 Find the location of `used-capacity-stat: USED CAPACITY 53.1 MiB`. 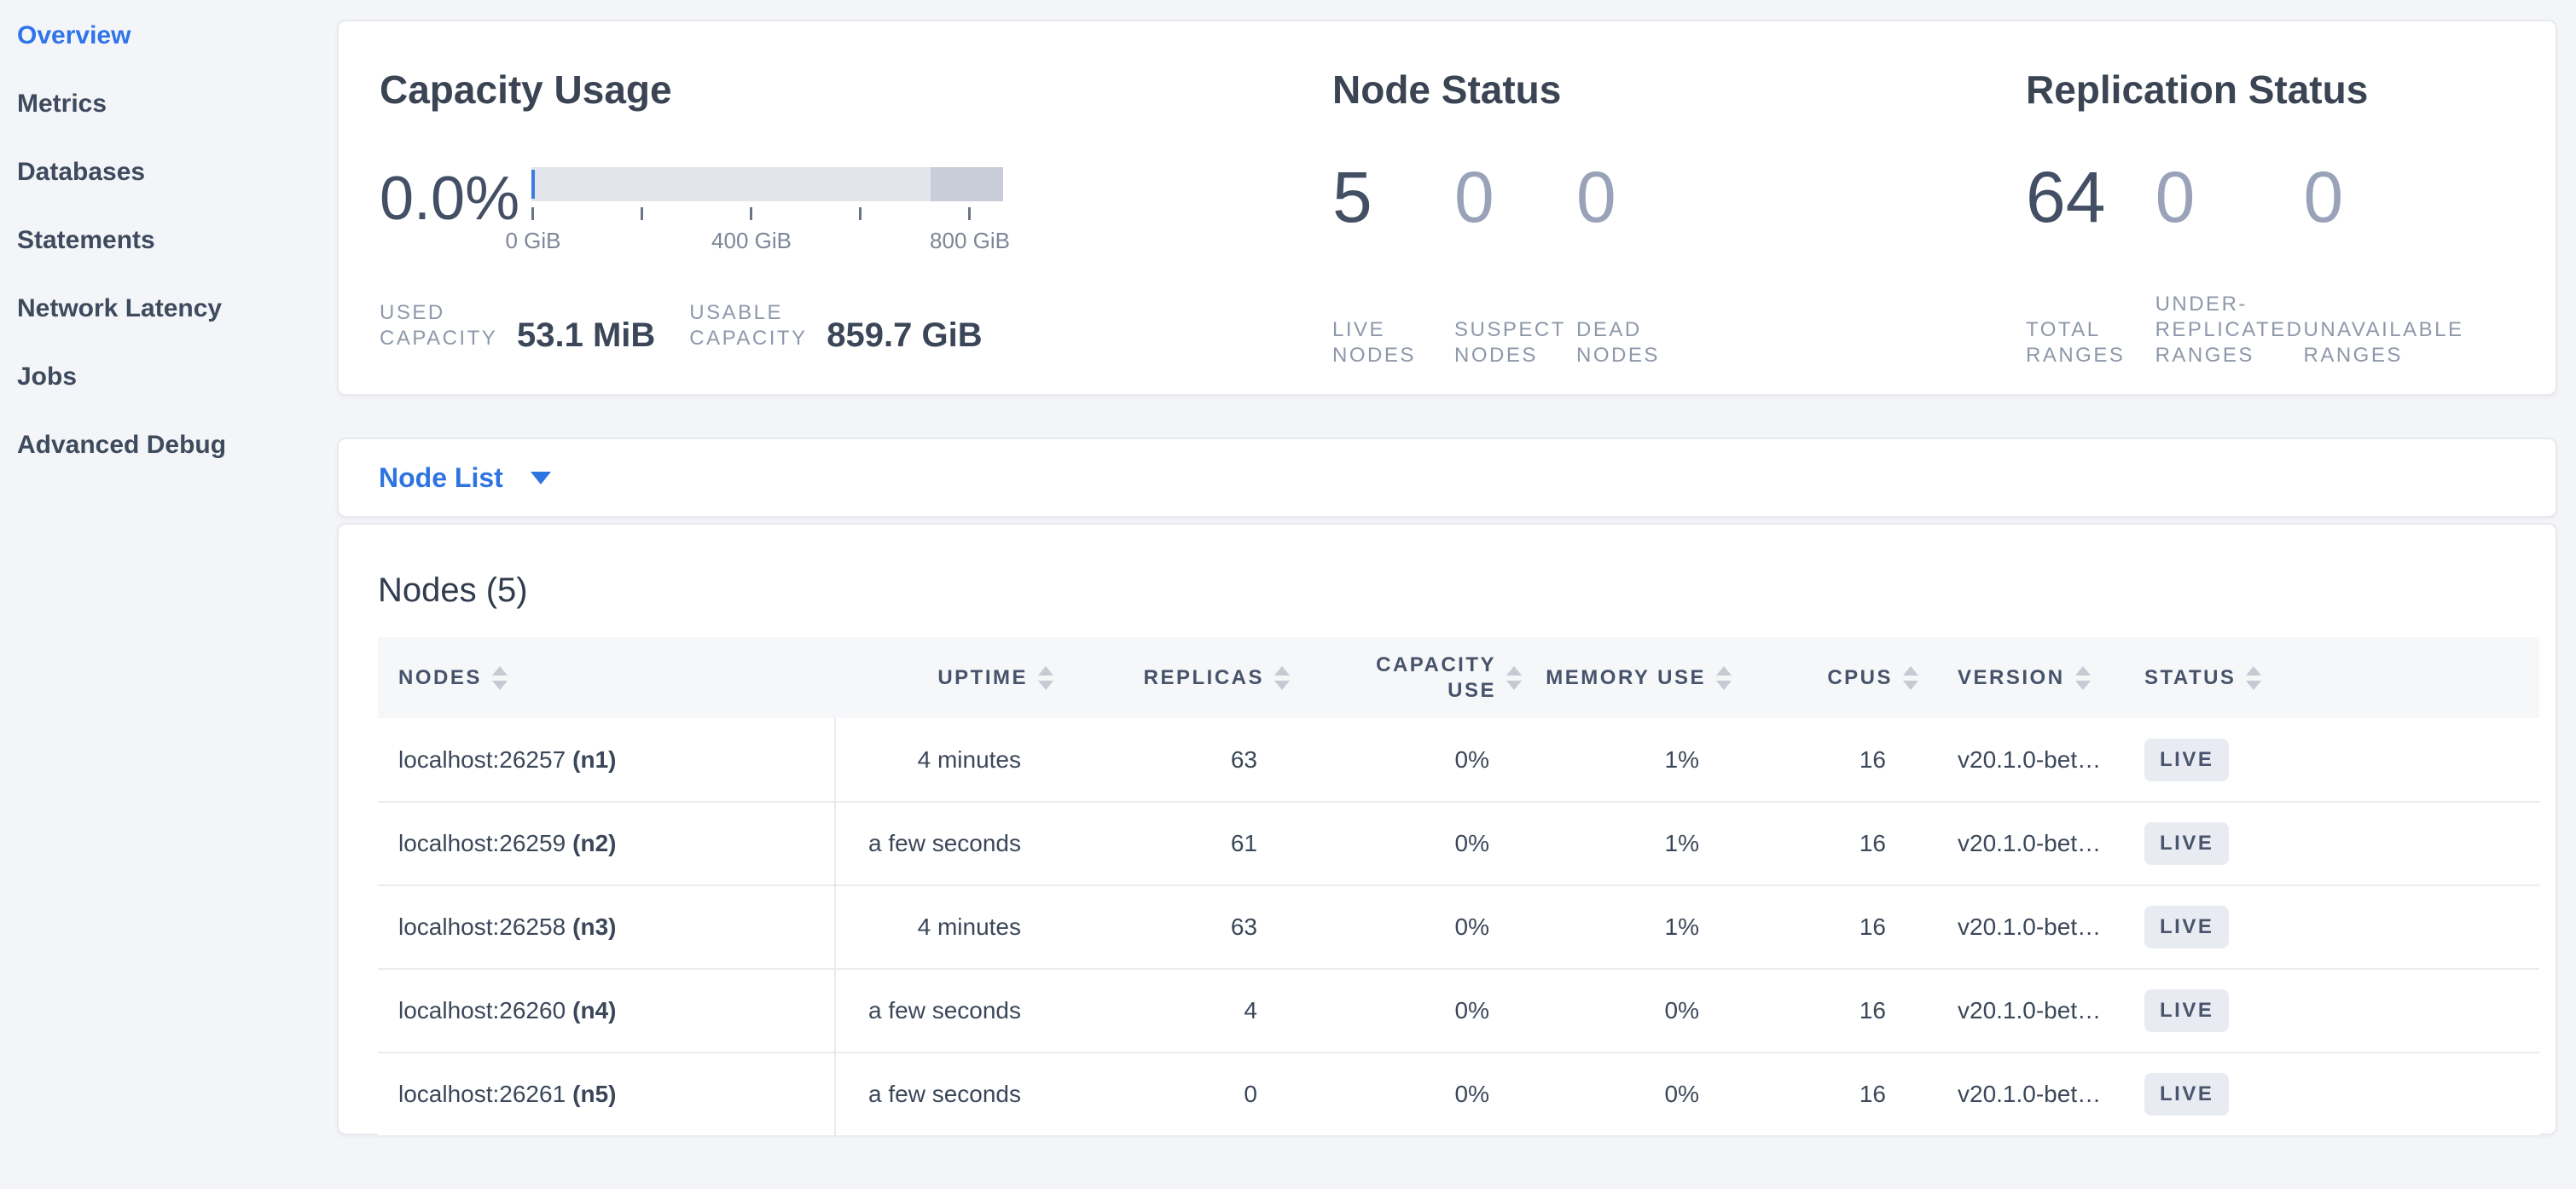

used-capacity-stat: USED CAPACITY 53.1 MiB is located at coordinates (517, 327).